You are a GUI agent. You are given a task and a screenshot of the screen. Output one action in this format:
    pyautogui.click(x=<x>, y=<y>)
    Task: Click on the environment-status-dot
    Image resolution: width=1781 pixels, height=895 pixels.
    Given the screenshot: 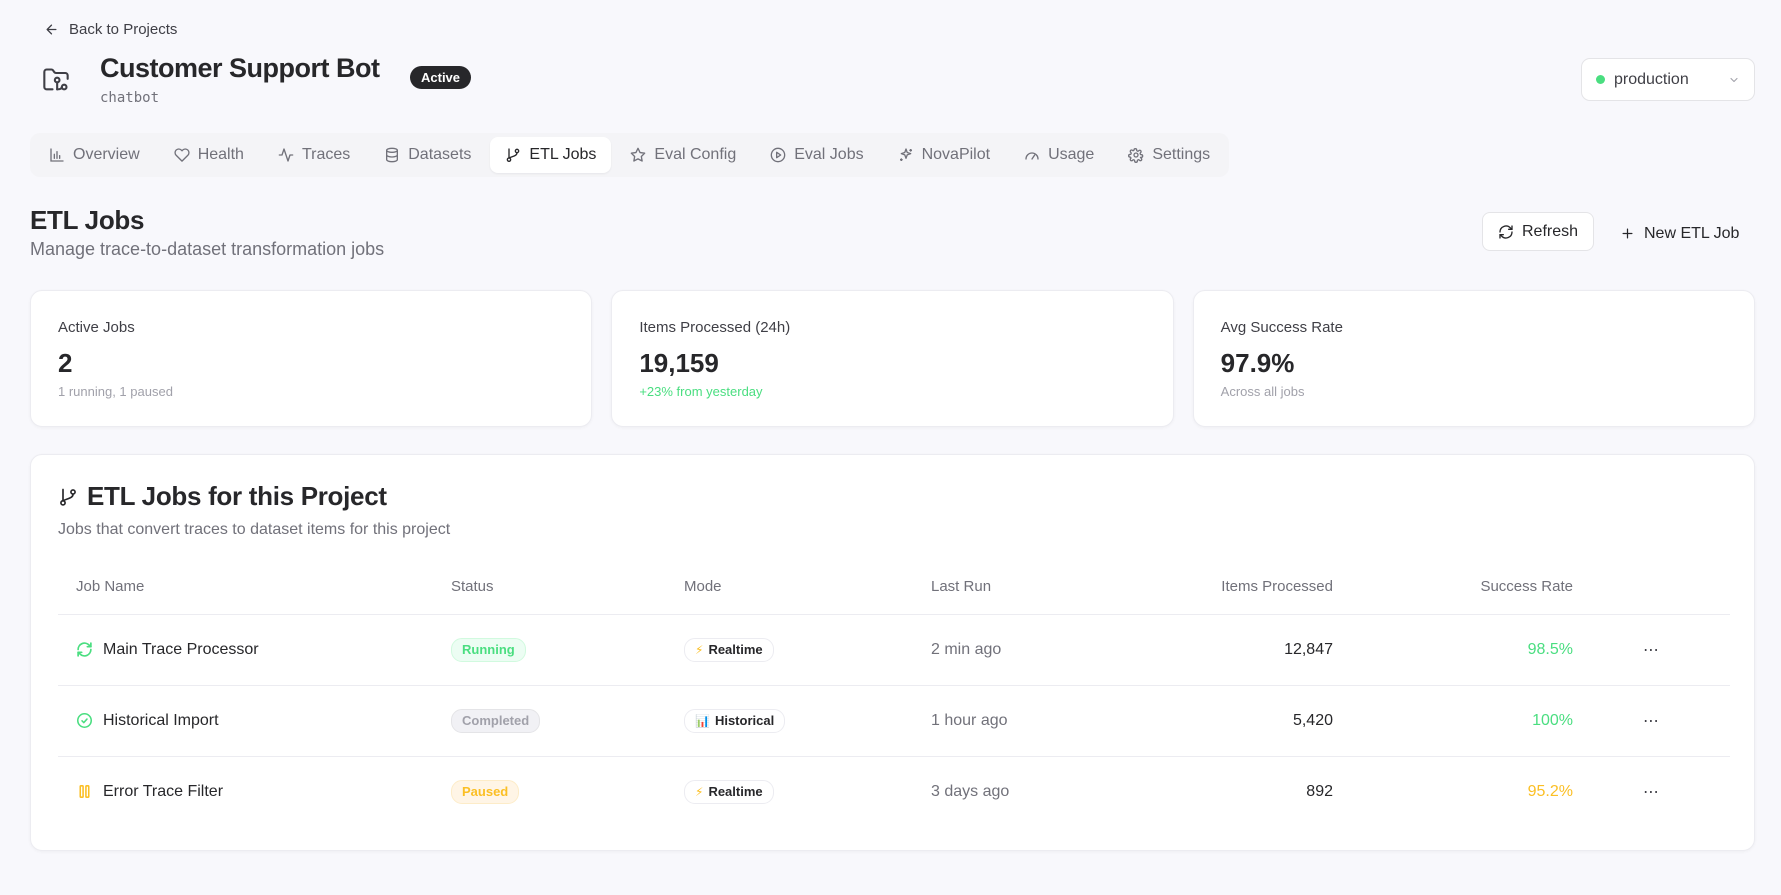 What is the action you would take?
    pyautogui.click(x=1600, y=79)
    